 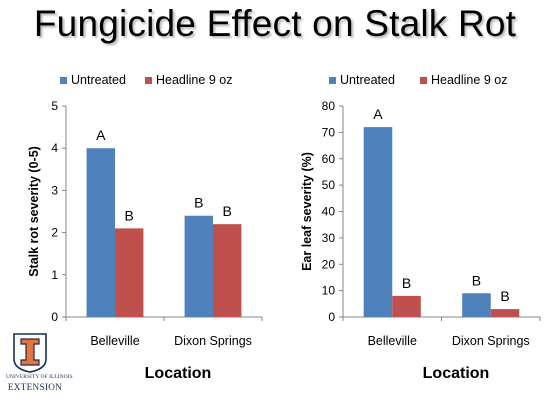 What do you see at coordinates (54, 148) in the screenshot?
I see `chart1-y-tick-label: 4` at bounding box center [54, 148].